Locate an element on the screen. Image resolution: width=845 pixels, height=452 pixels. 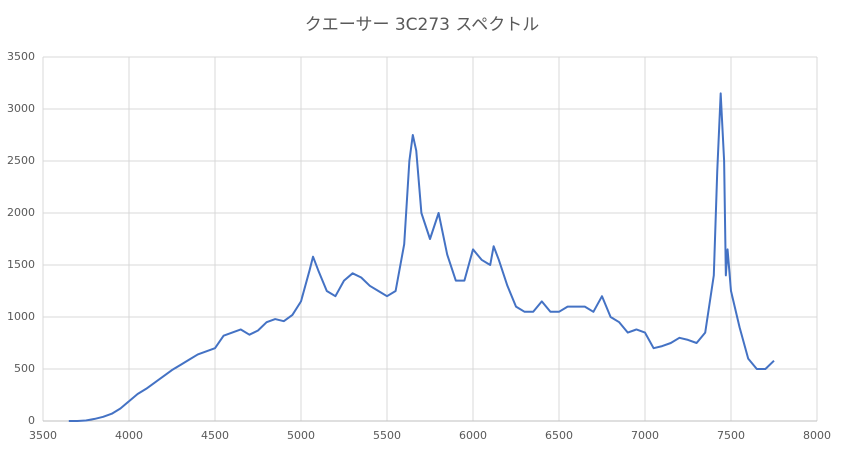
x-tick-label: 4500 is located at coordinates (215, 435).